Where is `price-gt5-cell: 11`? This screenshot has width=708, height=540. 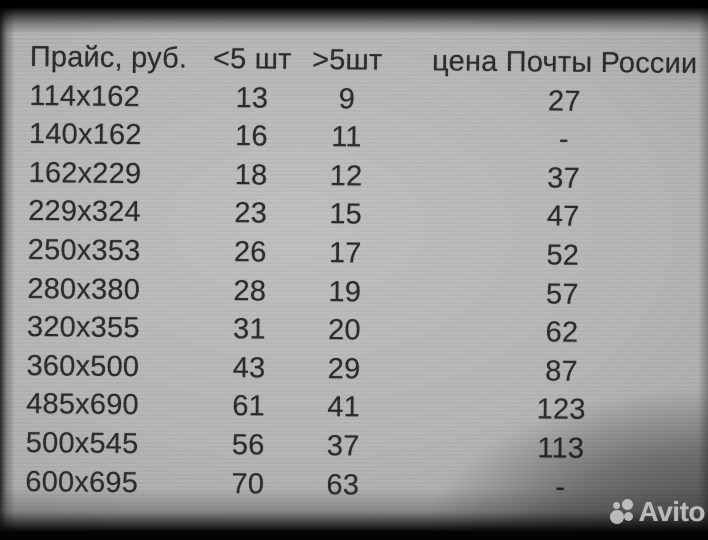 price-gt5-cell: 11 is located at coordinates (346, 137).